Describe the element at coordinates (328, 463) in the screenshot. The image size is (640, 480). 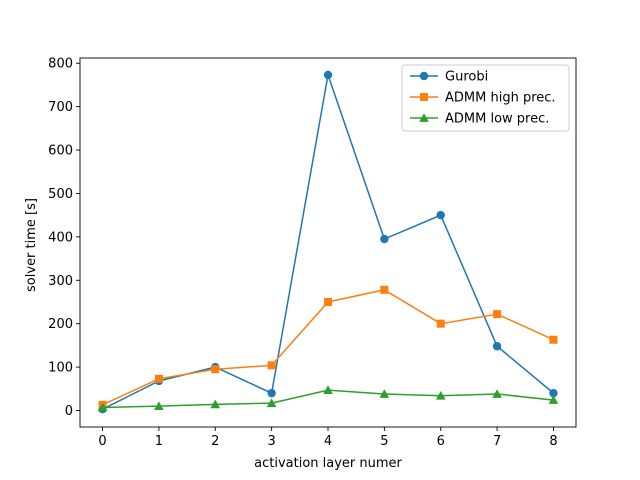
I see `x-axis-label: activation layer numer` at that location.